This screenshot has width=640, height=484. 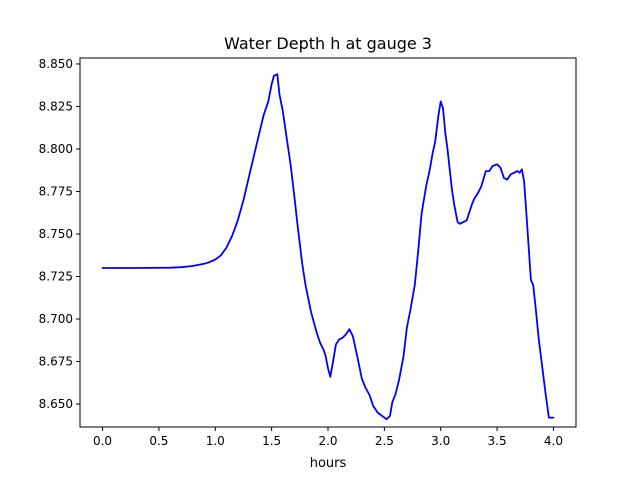 What do you see at coordinates (102, 441) in the screenshot?
I see `x-tick-label: 0.0` at bounding box center [102, 441].